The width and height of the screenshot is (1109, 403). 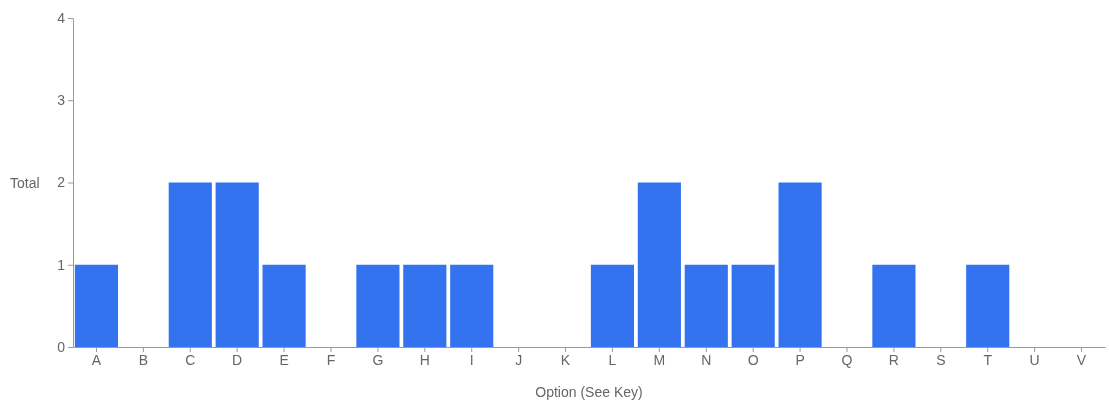 What do you see at coordinates (893, 359) in the screenshot?
I see `x-tick-label: R` at bounding box center [893, 359].